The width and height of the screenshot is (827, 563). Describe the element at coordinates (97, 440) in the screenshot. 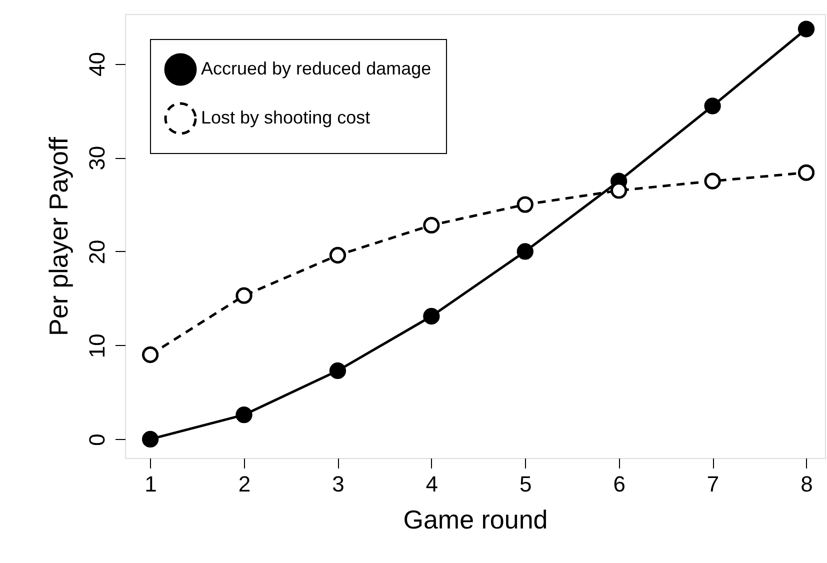

I see `y-tick-label: 0` at that location.